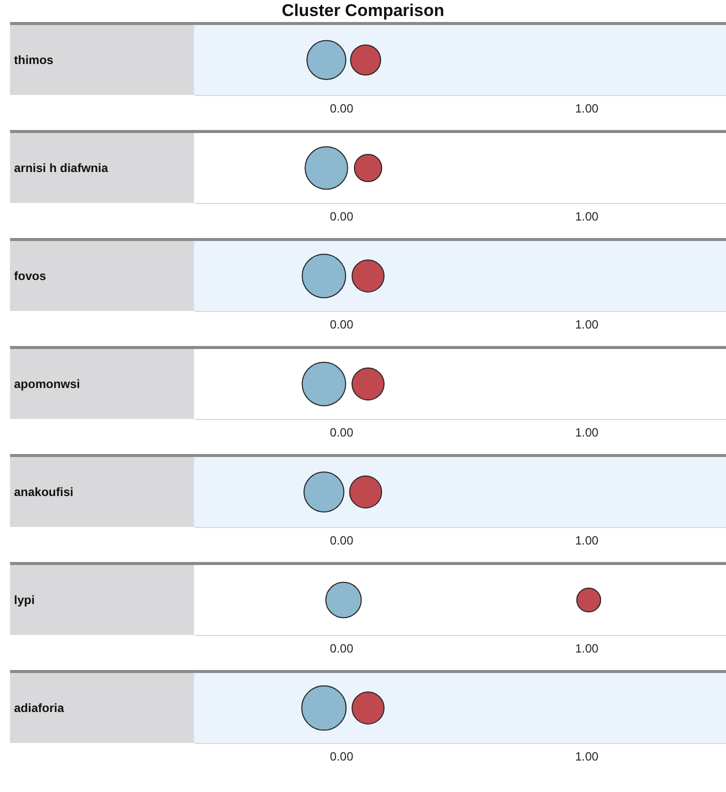  Describe the element at coordinates (24, 600) in the screenshot. I see `y-tick-label: lypi` at that location.